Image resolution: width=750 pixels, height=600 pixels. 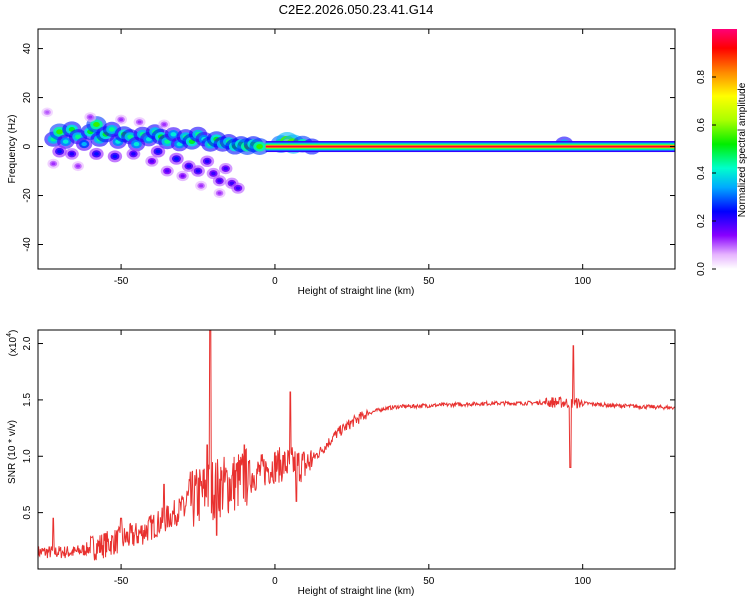 I want to click on colorbar-tick-label: 0.8, so click(x=701, y=77).